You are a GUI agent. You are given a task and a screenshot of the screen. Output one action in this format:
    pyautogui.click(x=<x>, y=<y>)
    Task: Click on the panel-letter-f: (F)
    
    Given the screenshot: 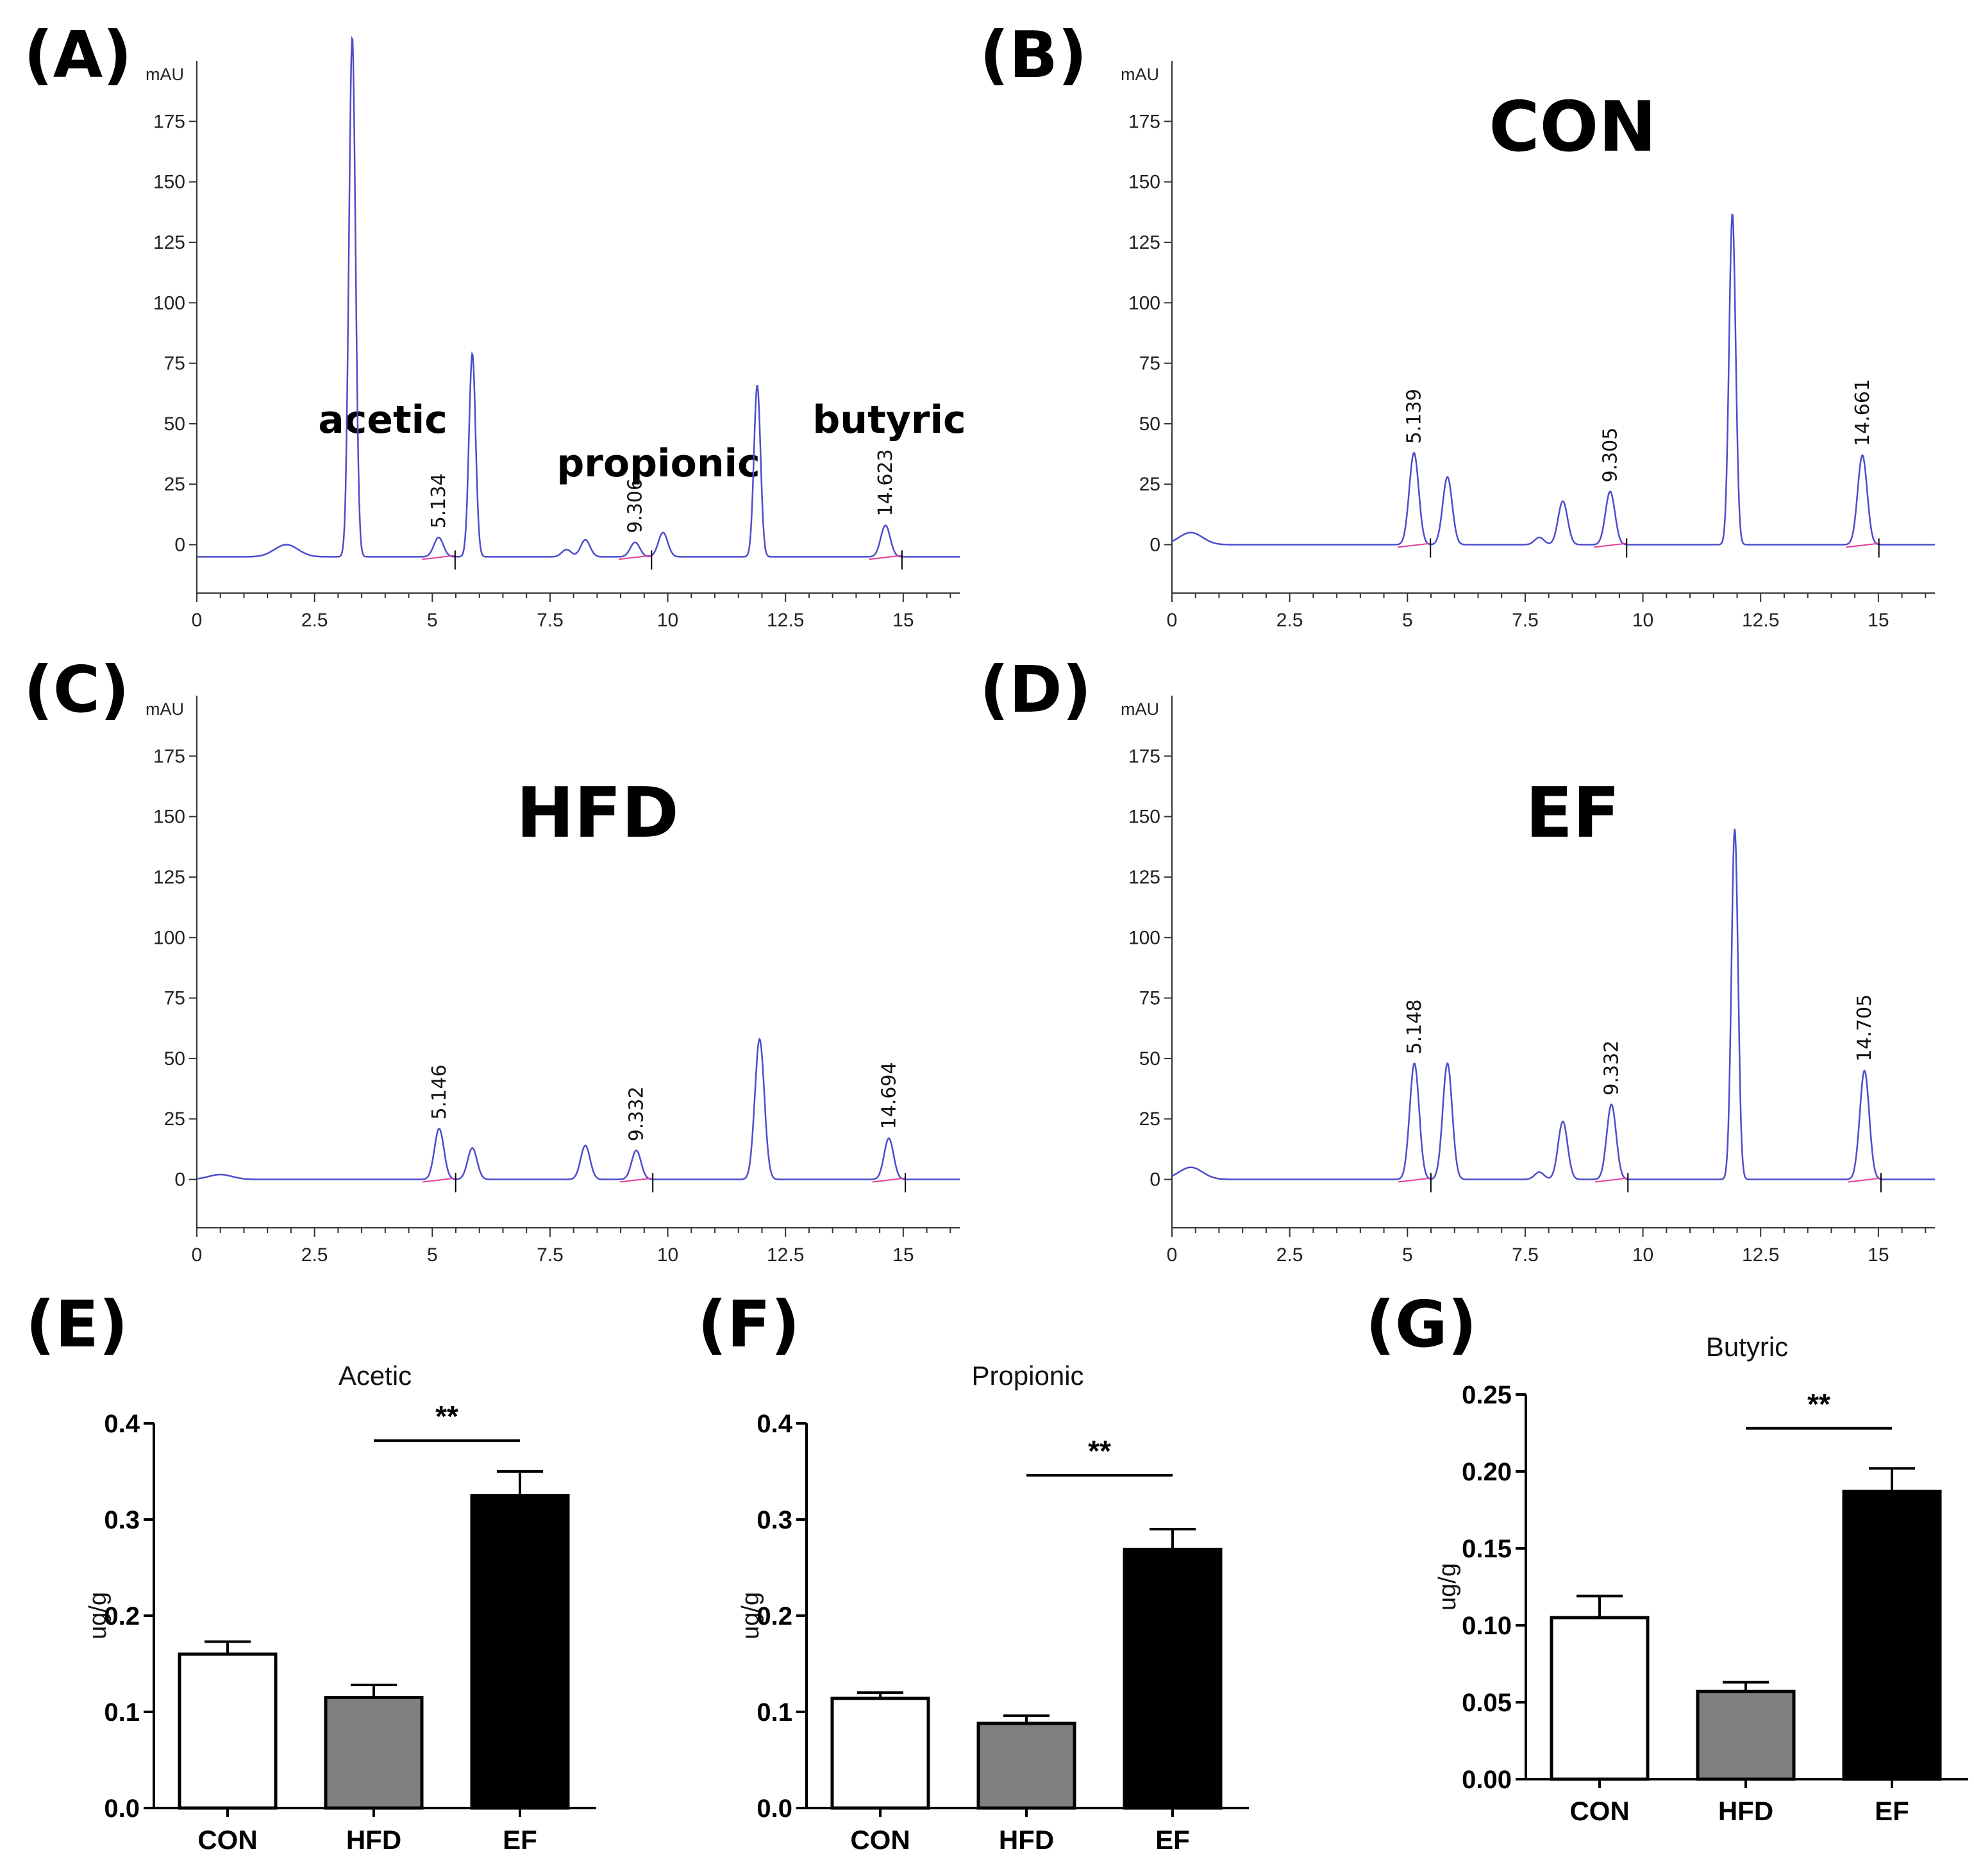 What is the action you would take?
    pyautogui.click(x=749, y=1324)
    